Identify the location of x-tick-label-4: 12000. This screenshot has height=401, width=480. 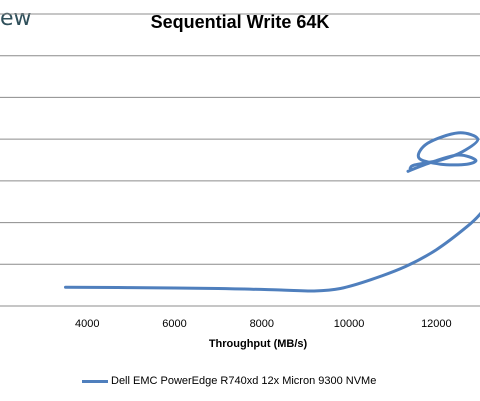
(436, 324).